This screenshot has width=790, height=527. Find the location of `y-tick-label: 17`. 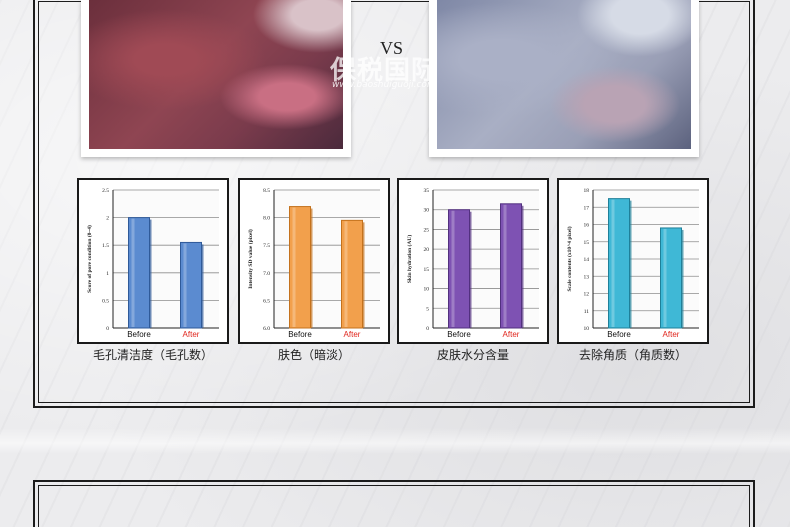

y-tick-label: 17 is located at coordinates (587, 208).